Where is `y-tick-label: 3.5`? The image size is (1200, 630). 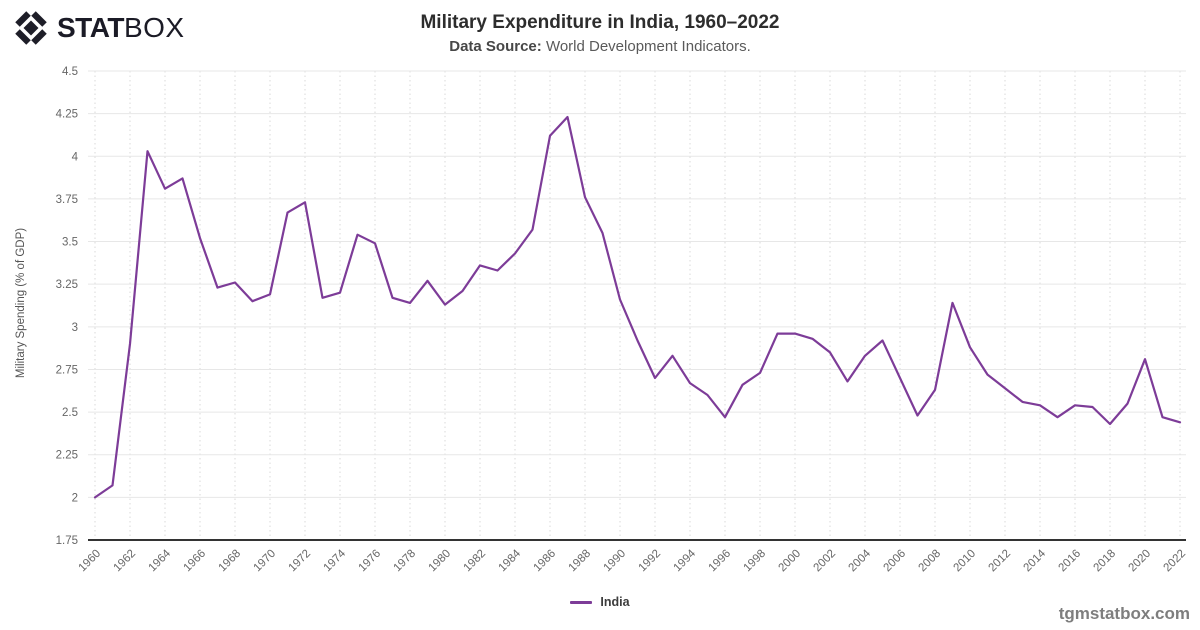
y-tick-label: 3.5 is located at coordinates (70, 243).